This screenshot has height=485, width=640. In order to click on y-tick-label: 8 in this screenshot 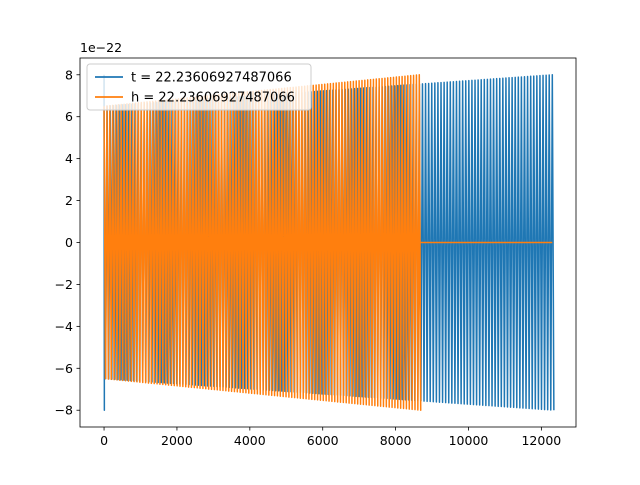, I will do `click(69, 74)`.